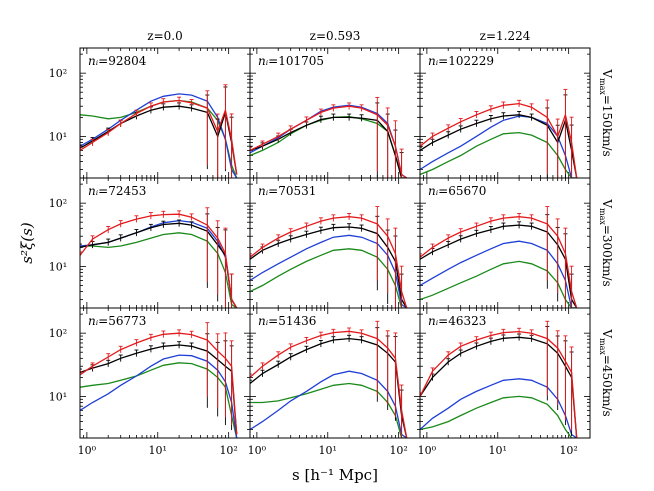 This screenshot has width=654, height=491. I want to click on panel-r0-c0: nᵢ=92804 10¹ 10², so click(150, 113).